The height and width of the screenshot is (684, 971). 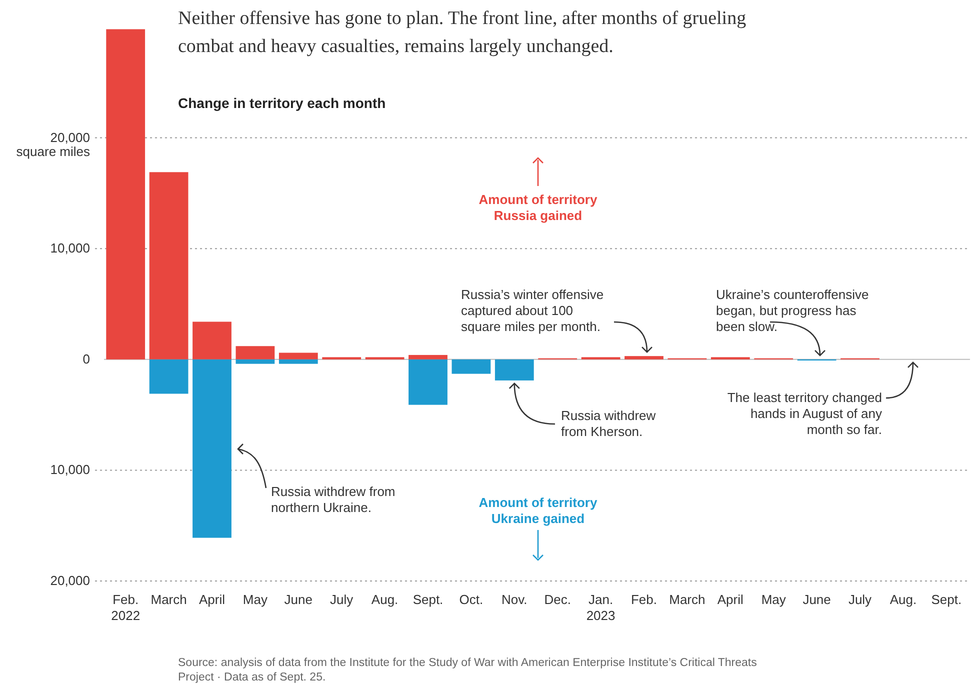 What do you see at coordinates (333, 499) in the screenshot?
I see `annotation: Russia withdrew from northern Ukraine.` at bounding box center [333, 499].